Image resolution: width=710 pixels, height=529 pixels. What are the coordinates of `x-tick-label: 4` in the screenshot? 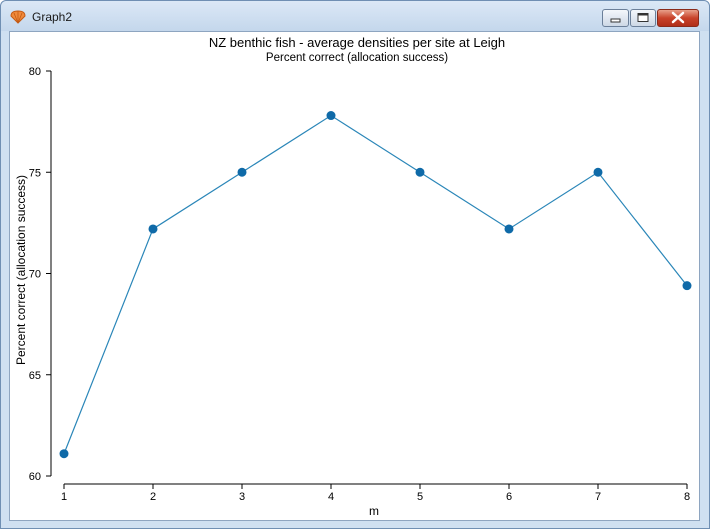 It's located at (331, 497).